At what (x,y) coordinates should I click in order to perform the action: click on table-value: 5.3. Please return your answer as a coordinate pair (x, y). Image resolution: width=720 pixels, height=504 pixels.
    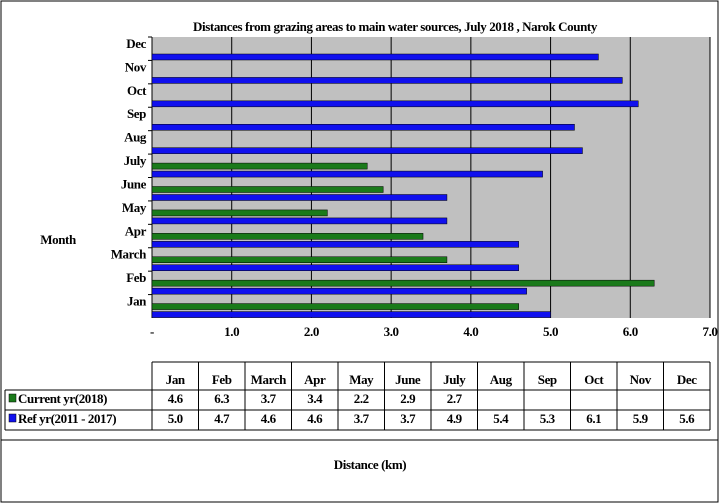
    Looking at the image, I should click on (548, 418).